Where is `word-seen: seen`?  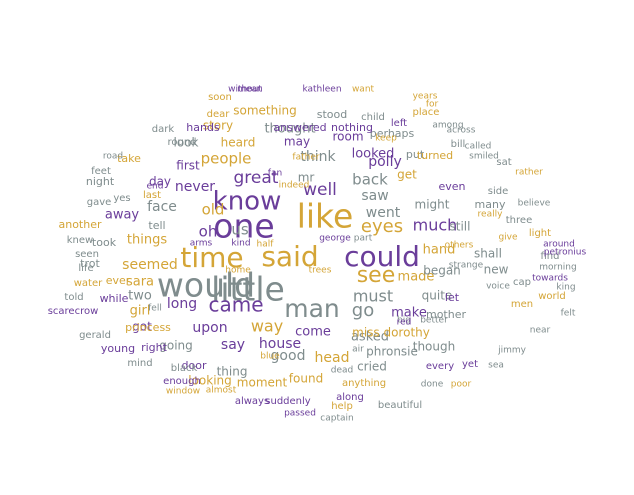
word-seen: seen is located at coordinates (87, 254).